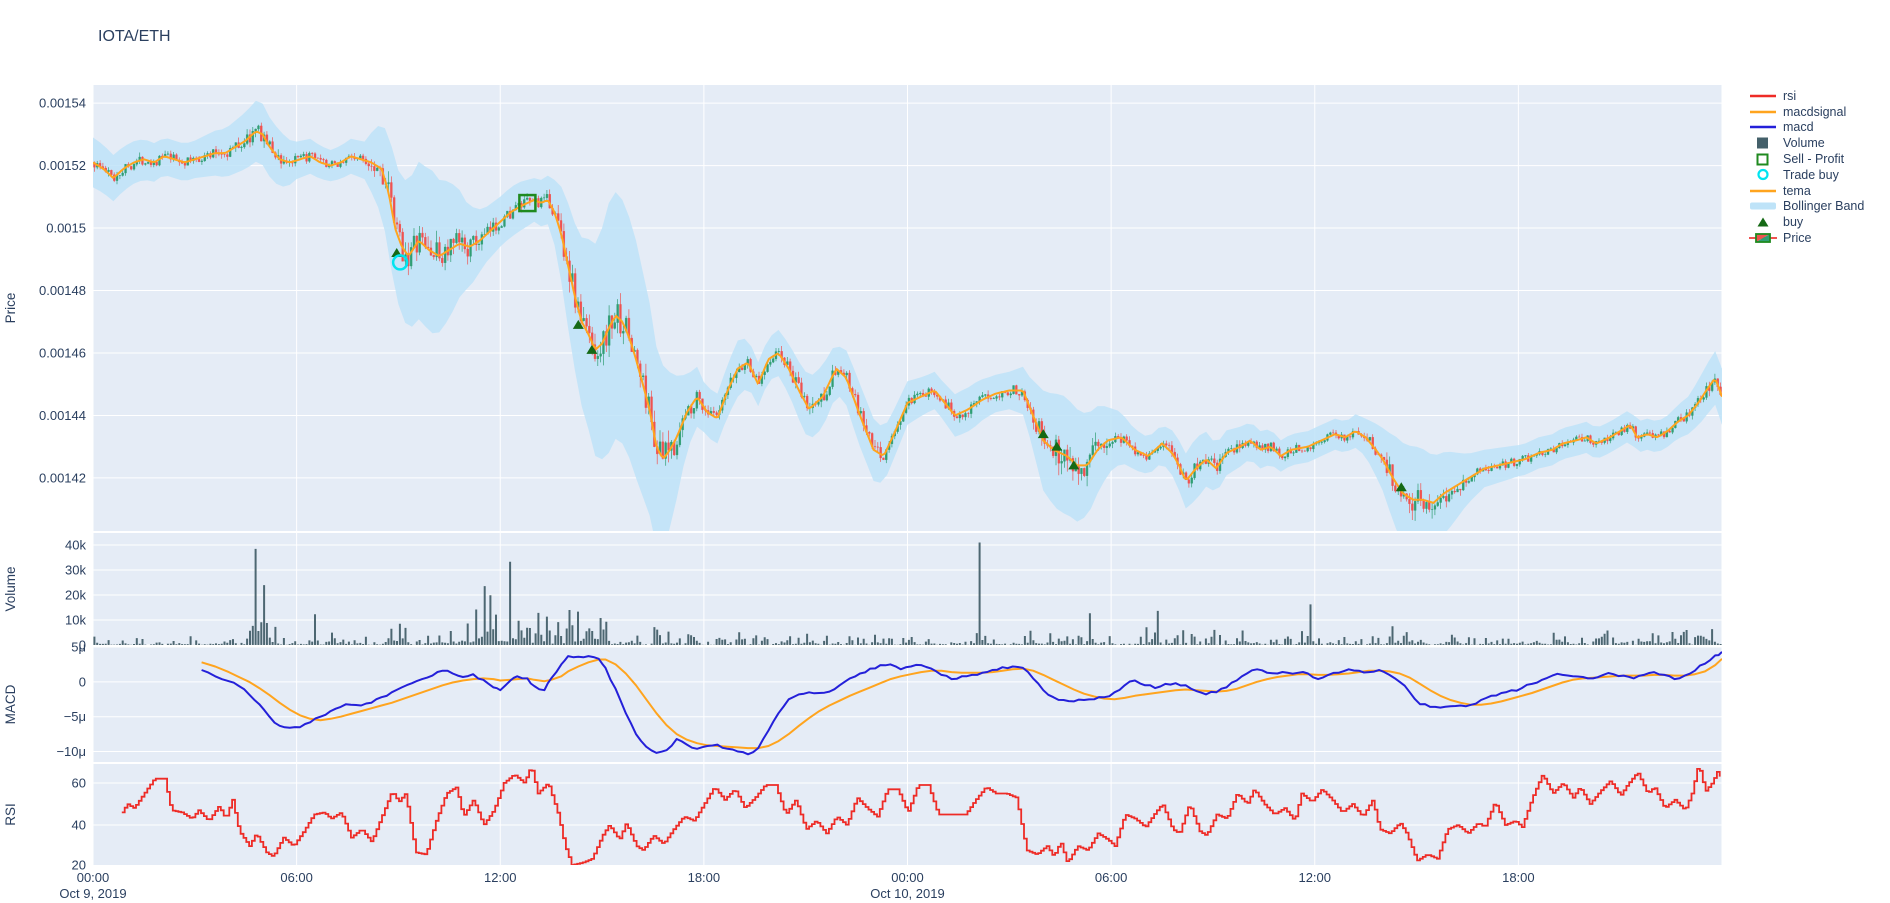 The height and width of the screenshot is (903, 1890). I want to click on legend-circle-outline-swatch-icon, so click(1763, 174).